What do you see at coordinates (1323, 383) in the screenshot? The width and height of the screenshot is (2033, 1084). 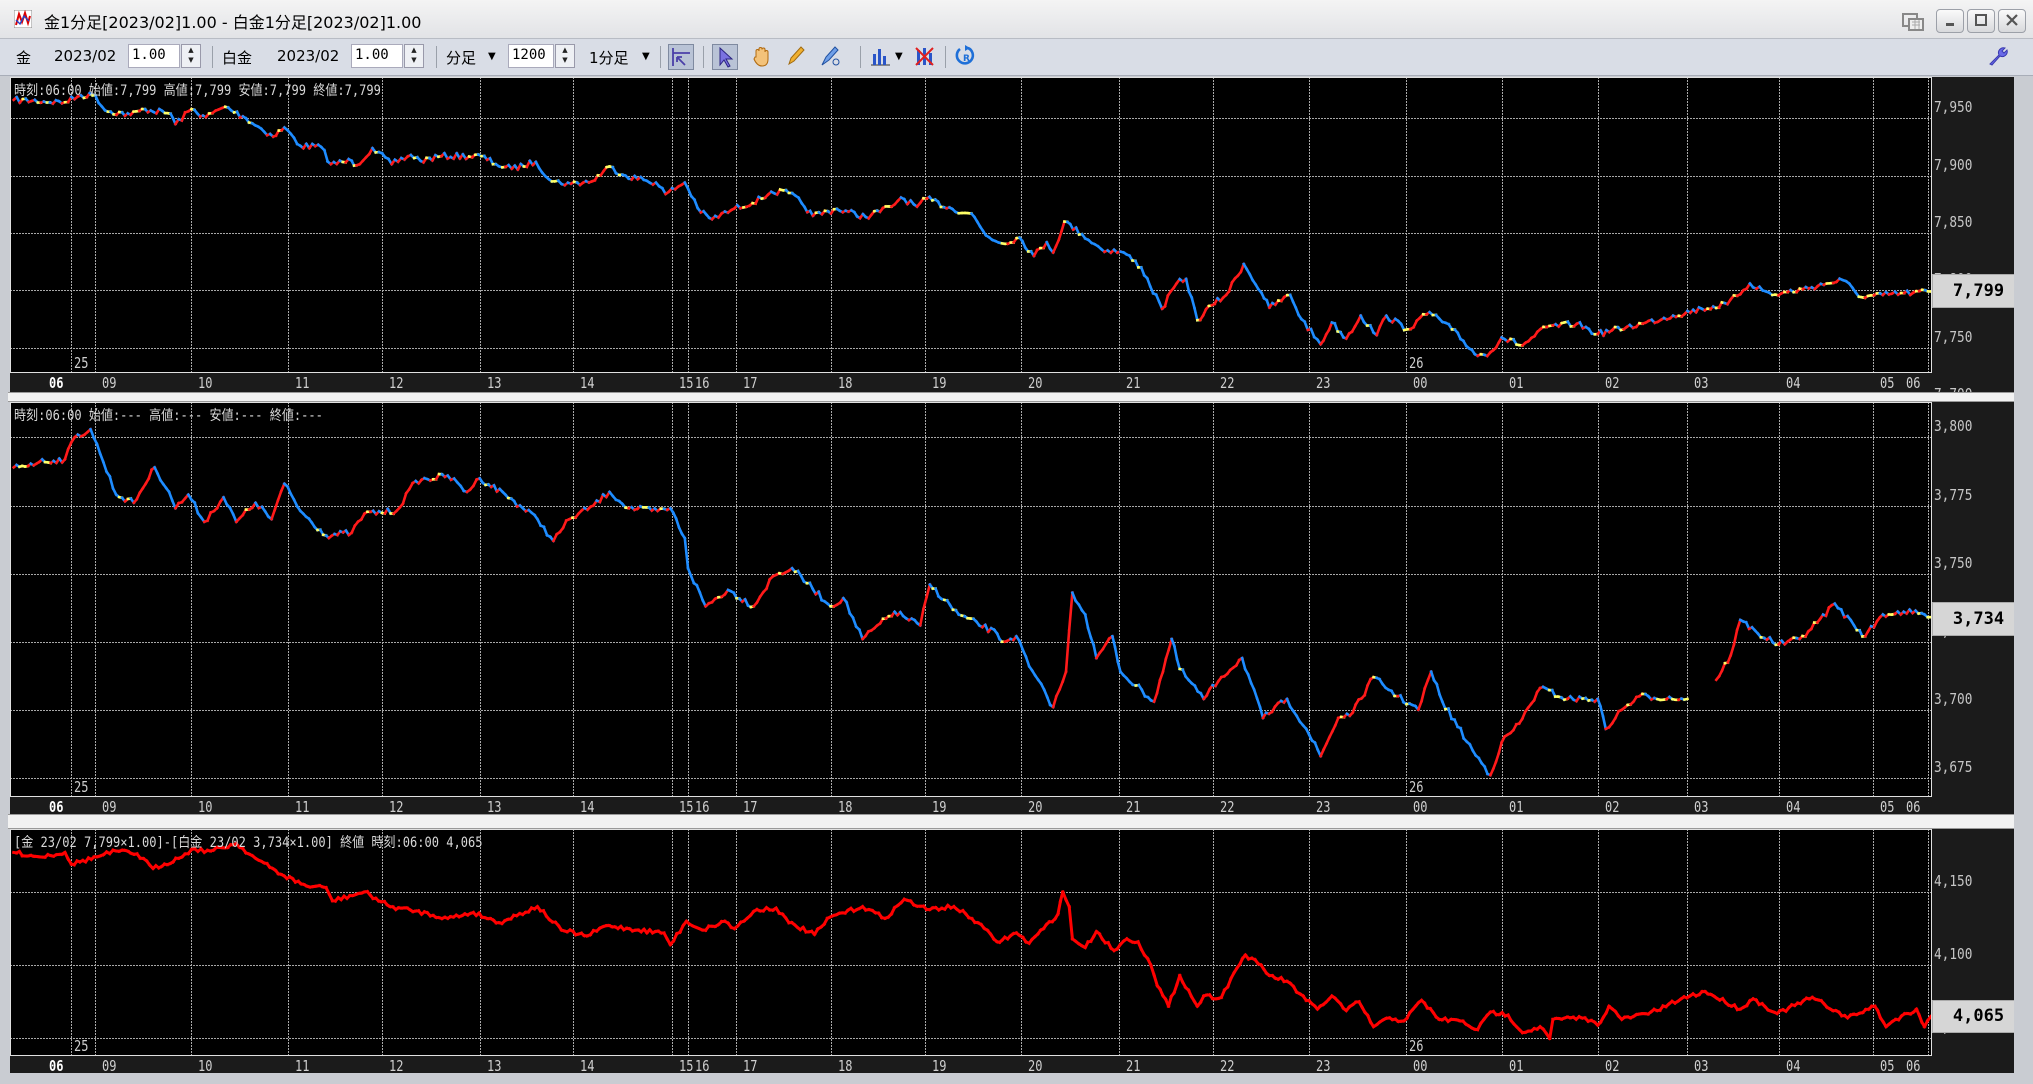 I see `time-tick-label: 23` at bounding box center [1323, 383].